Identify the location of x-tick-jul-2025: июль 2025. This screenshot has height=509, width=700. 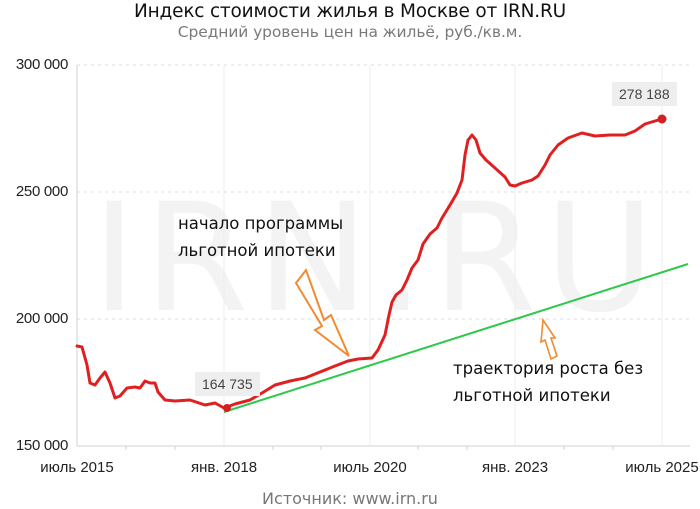
(662, 467).